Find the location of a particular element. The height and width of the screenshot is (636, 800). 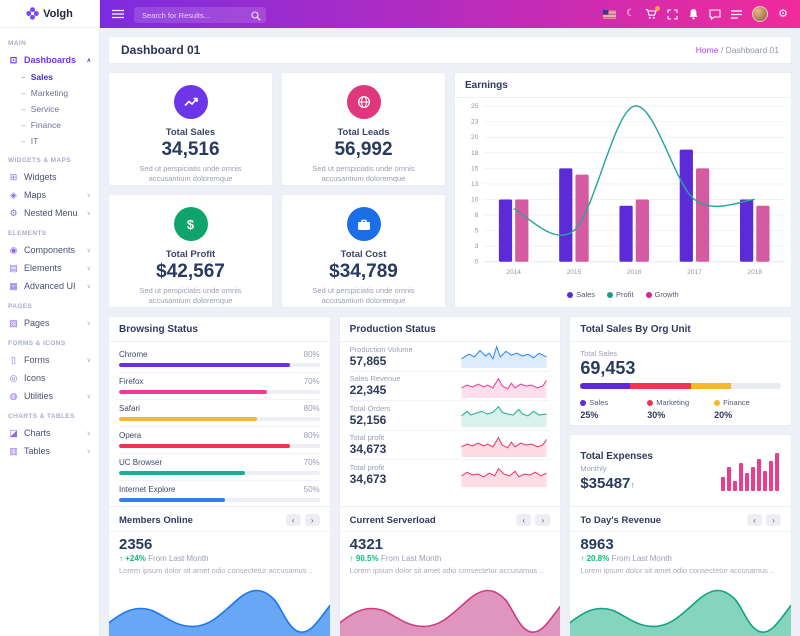

pages-icon: ▧ is located at coordinates (13, 322).